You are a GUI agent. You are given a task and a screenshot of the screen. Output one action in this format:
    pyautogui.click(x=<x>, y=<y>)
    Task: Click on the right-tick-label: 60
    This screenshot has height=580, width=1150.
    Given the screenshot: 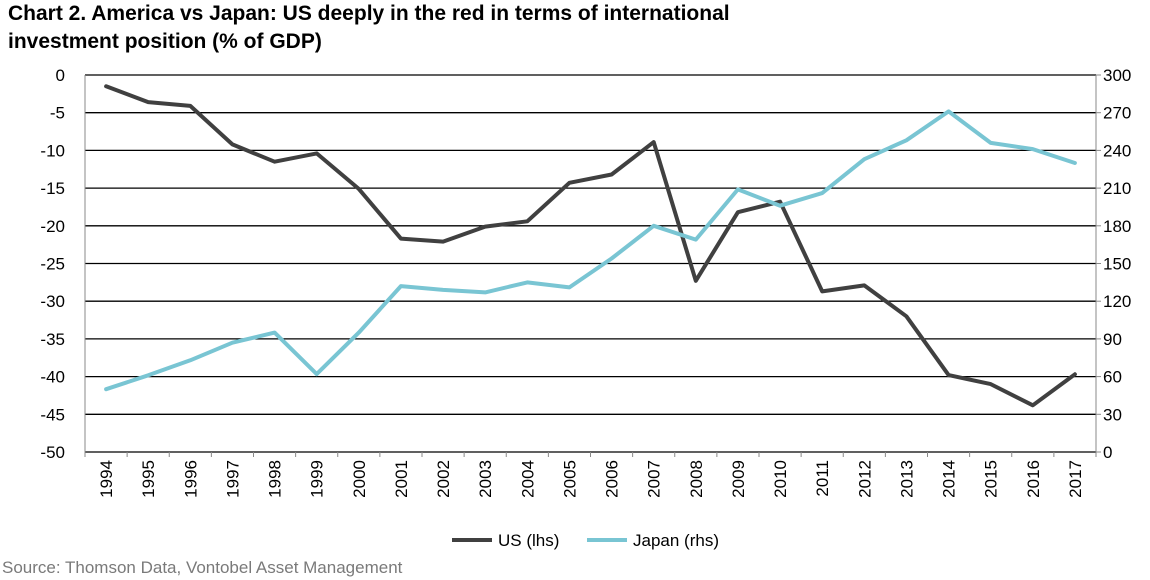 What is the action you would take?
    pyautogui.click(x=1112, y=377)
    